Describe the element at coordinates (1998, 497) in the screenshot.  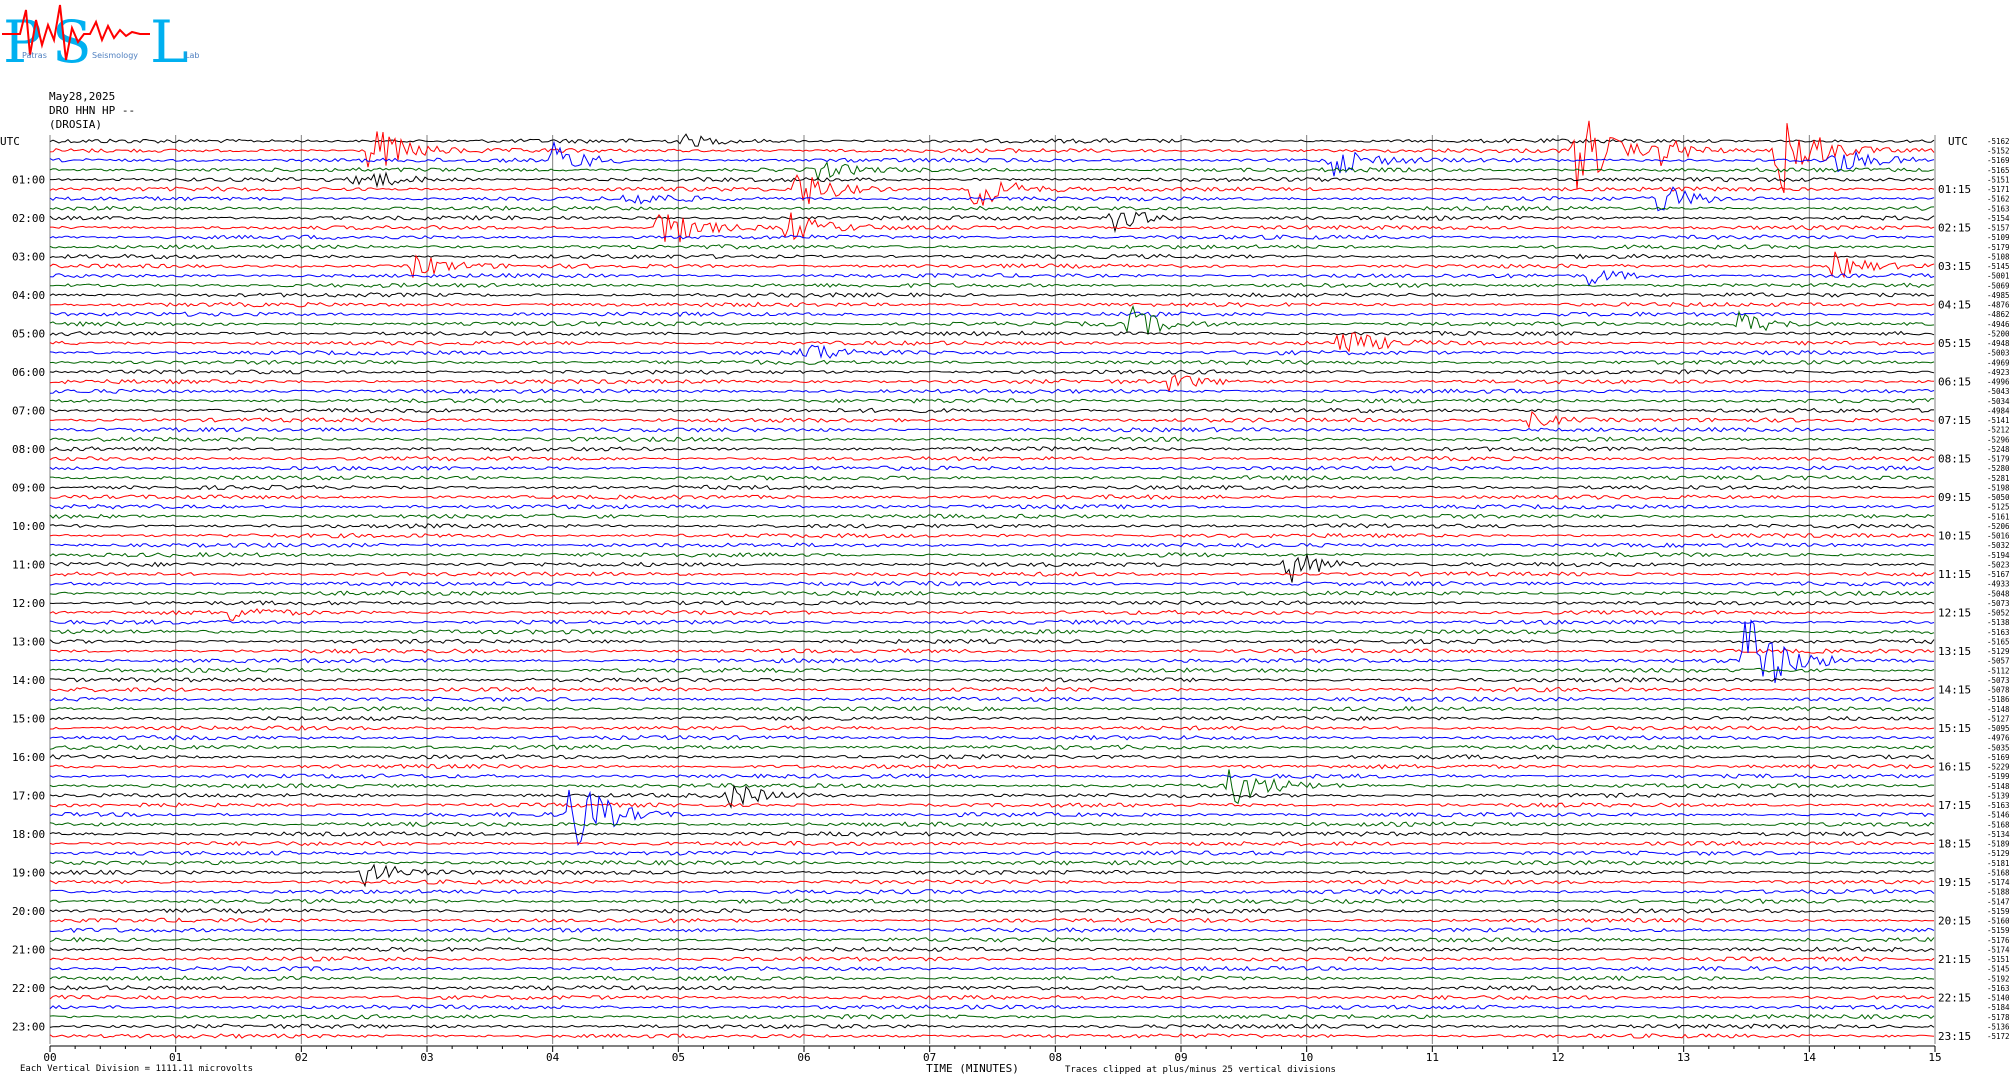
I see `trace-offset-label: -5050` at that location.